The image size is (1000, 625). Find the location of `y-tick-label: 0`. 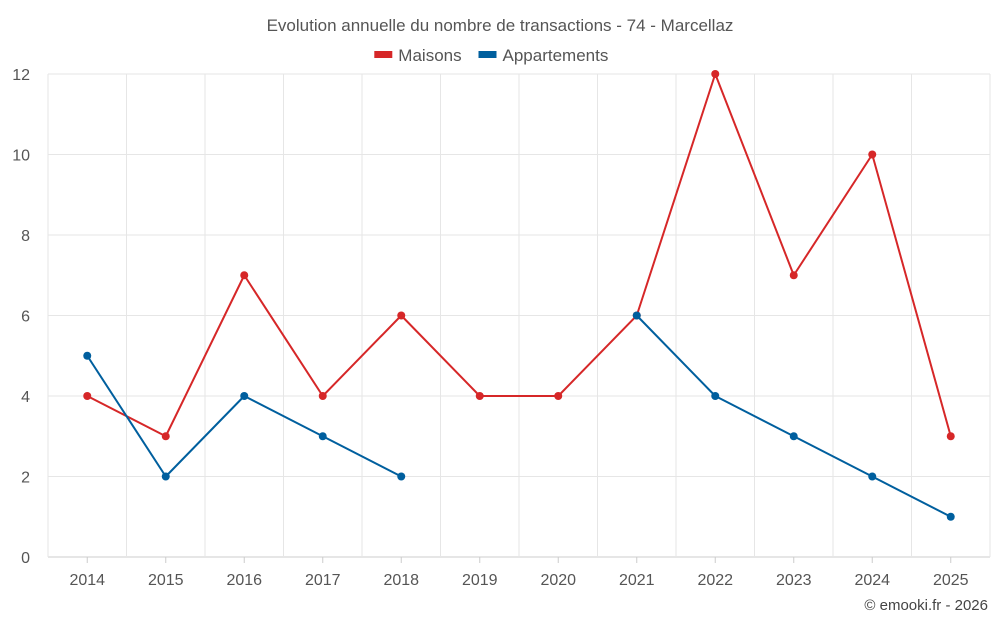

y-tick-label: 0 is located at coordinates (25, 558).